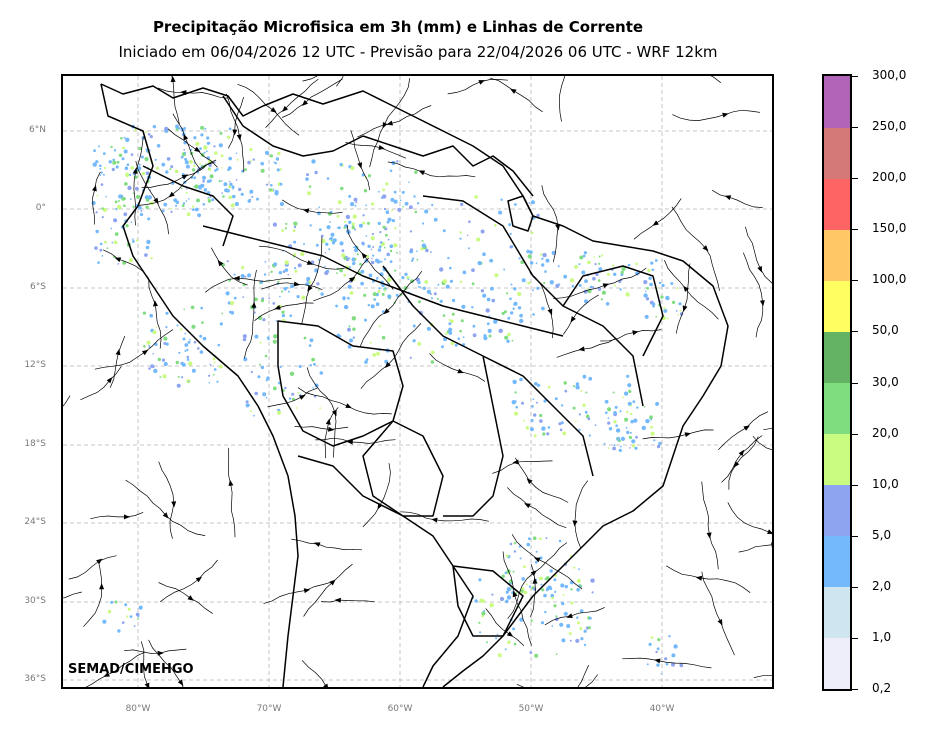 The image size is (931, 735). I want to click on colorbar-label: 200,0, so click(889, 177).